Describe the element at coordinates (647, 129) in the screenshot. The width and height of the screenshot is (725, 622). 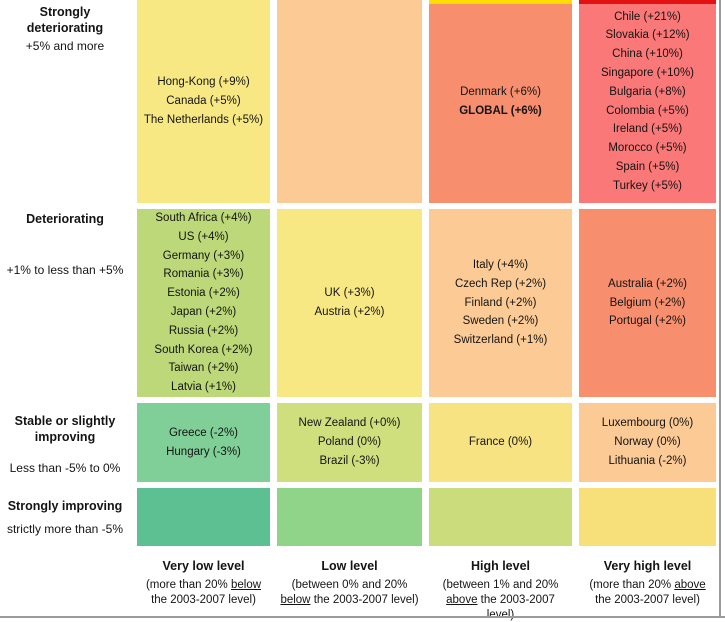
I see `country-entry: Ireland (+5%)` at that location.